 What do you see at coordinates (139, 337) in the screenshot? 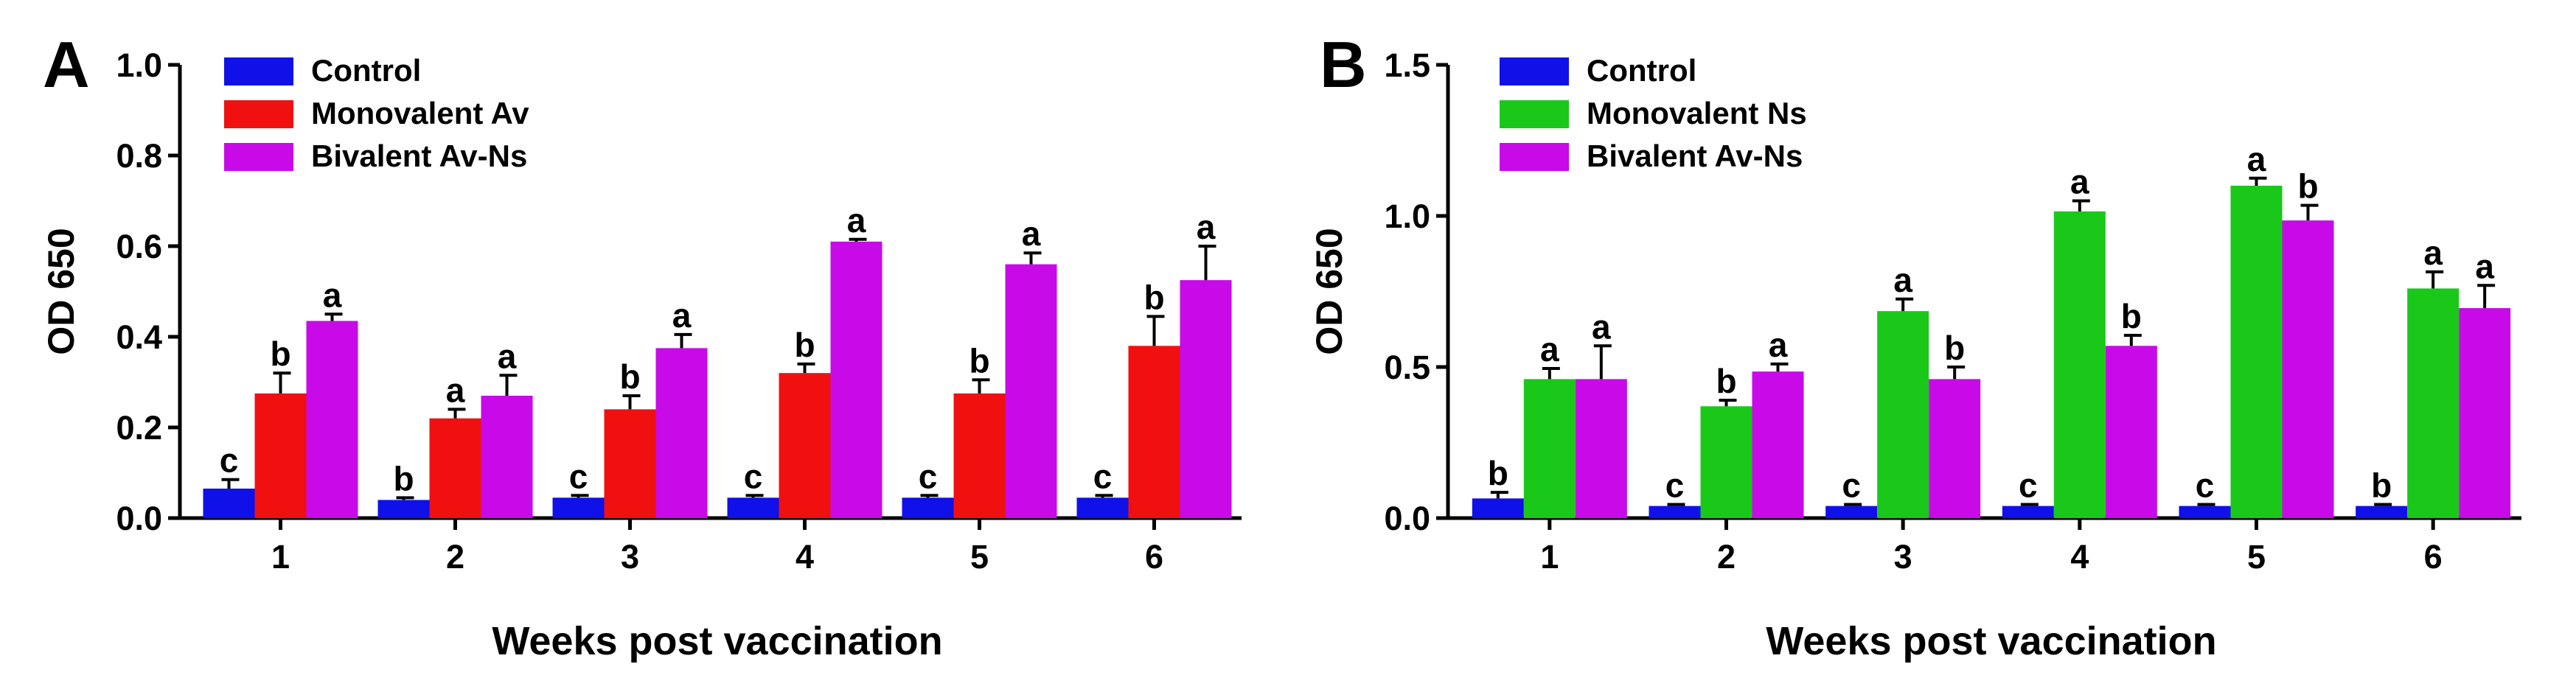
I see `y-tick-label: 0.4` at bounding box center [139, 337].